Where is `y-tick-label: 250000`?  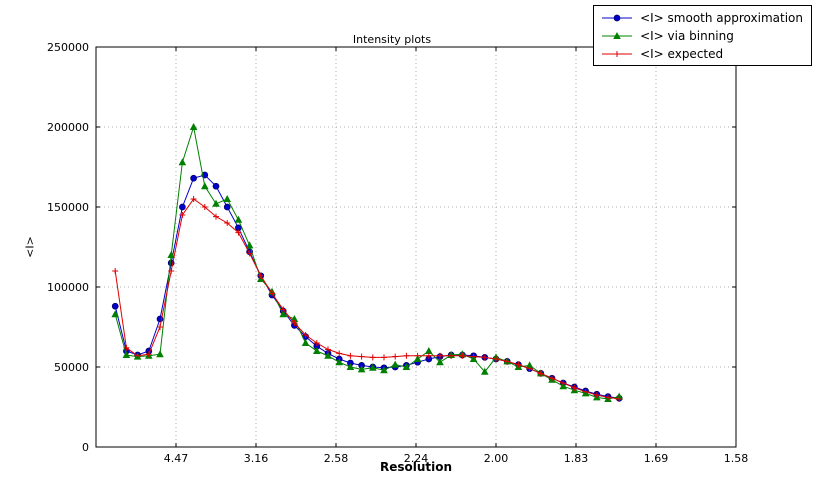
y-tick-label: 250000 is located at coordinates (68, 47).